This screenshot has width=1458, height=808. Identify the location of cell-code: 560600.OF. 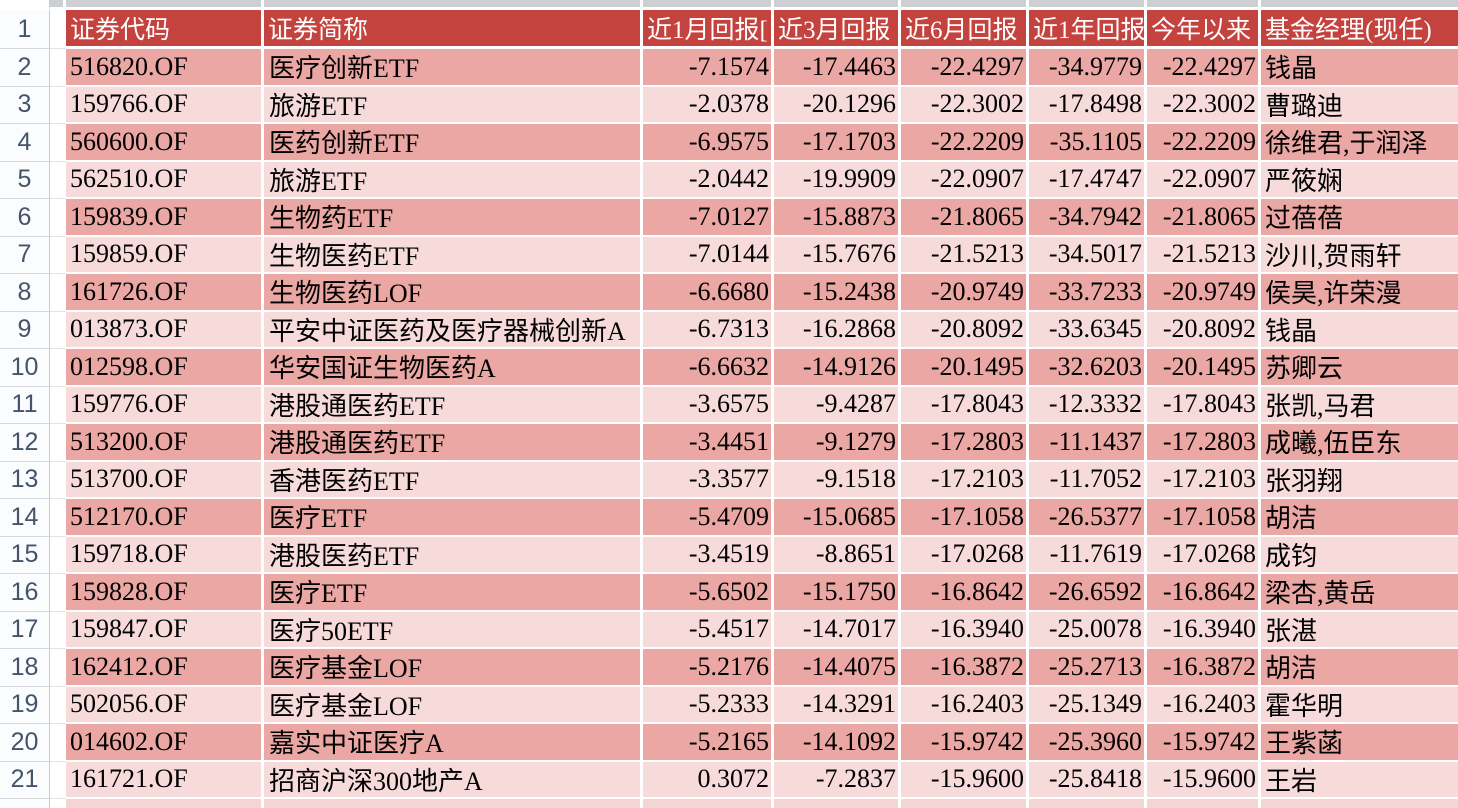
(165, 143).